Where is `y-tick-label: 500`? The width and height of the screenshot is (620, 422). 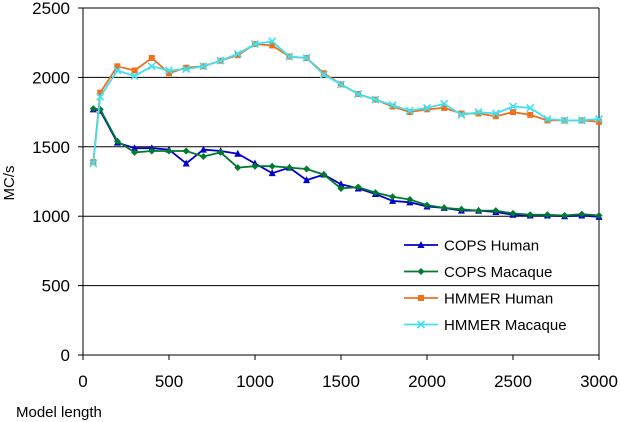 y-tick-label: 500 is located at coordinates (56, 286).